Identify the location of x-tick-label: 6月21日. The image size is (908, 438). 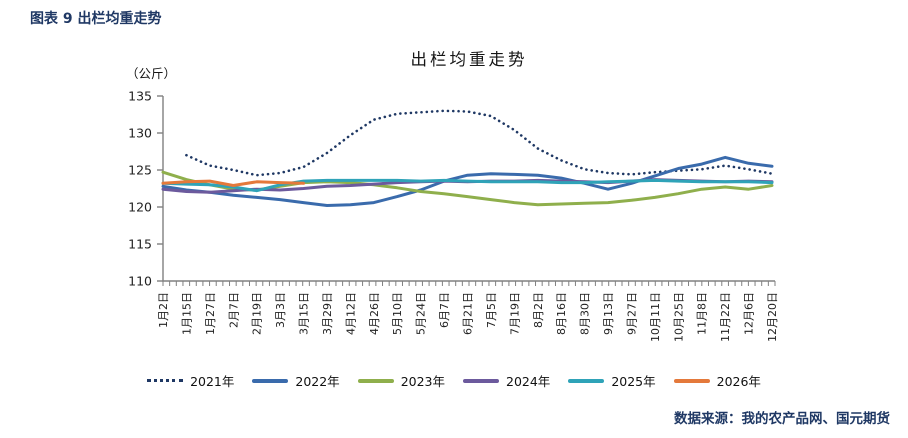
(468, 313).